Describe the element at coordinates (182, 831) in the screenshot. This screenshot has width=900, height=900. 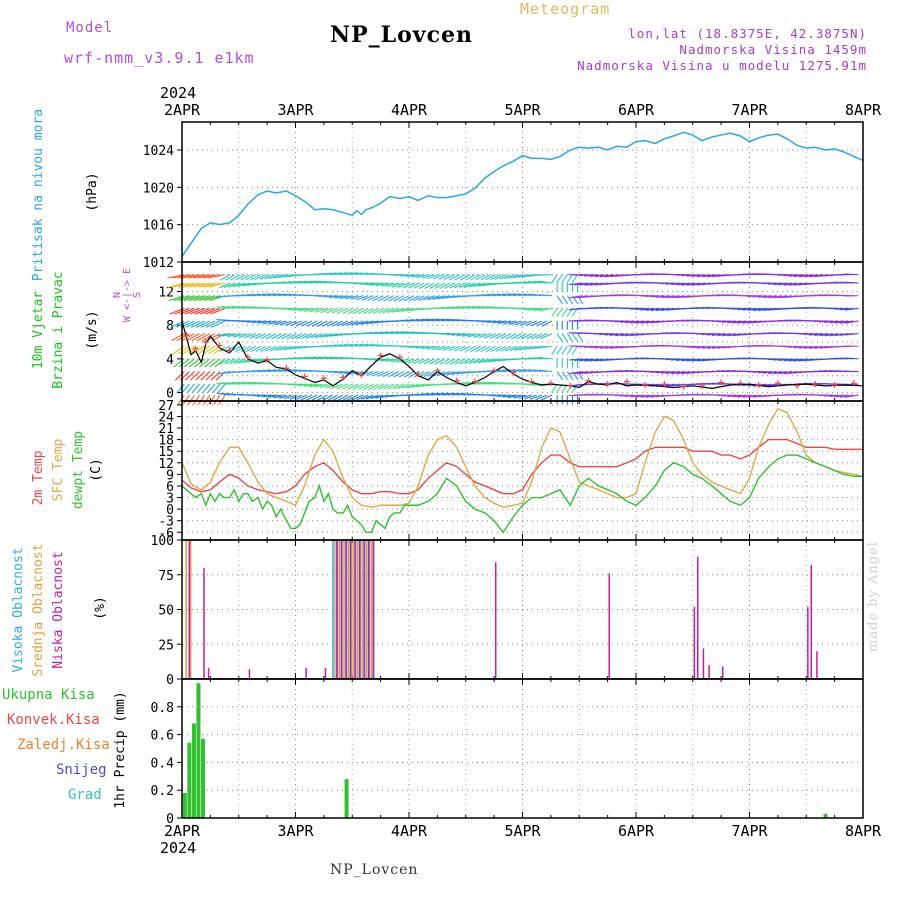
I see `bottom-x-tick-label: 2APR` at that location.